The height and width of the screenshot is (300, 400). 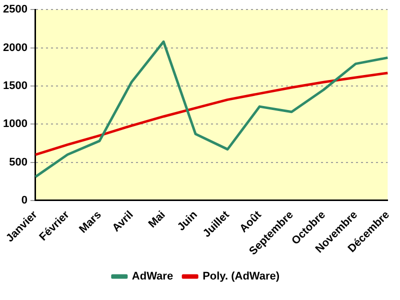 I want to click on x-tick-label: Mai, so click(x=157, y=219).